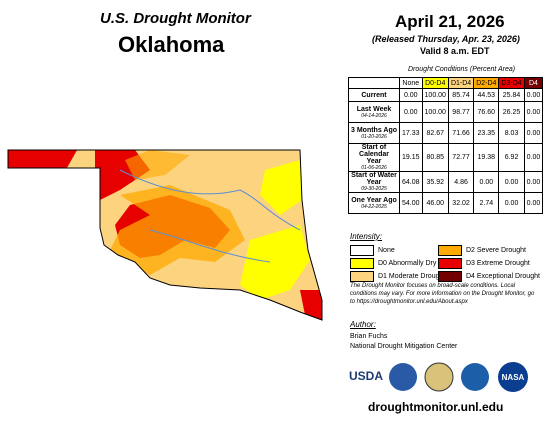  What do you see at coordinates (374, 206) in the screenshot?
I see `row-date: 04-22-2025` at bounding box center [374, 206].